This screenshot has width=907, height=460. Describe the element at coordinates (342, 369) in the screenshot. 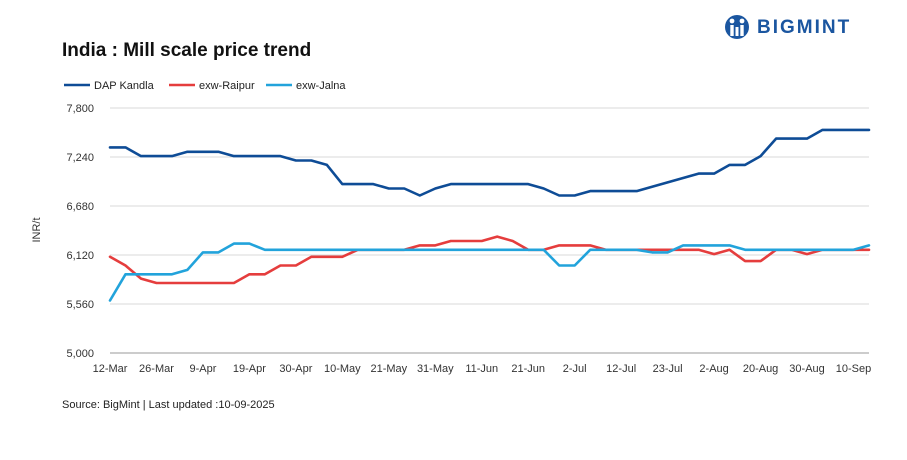

I see `x-tick-label: 10-May` at that location.